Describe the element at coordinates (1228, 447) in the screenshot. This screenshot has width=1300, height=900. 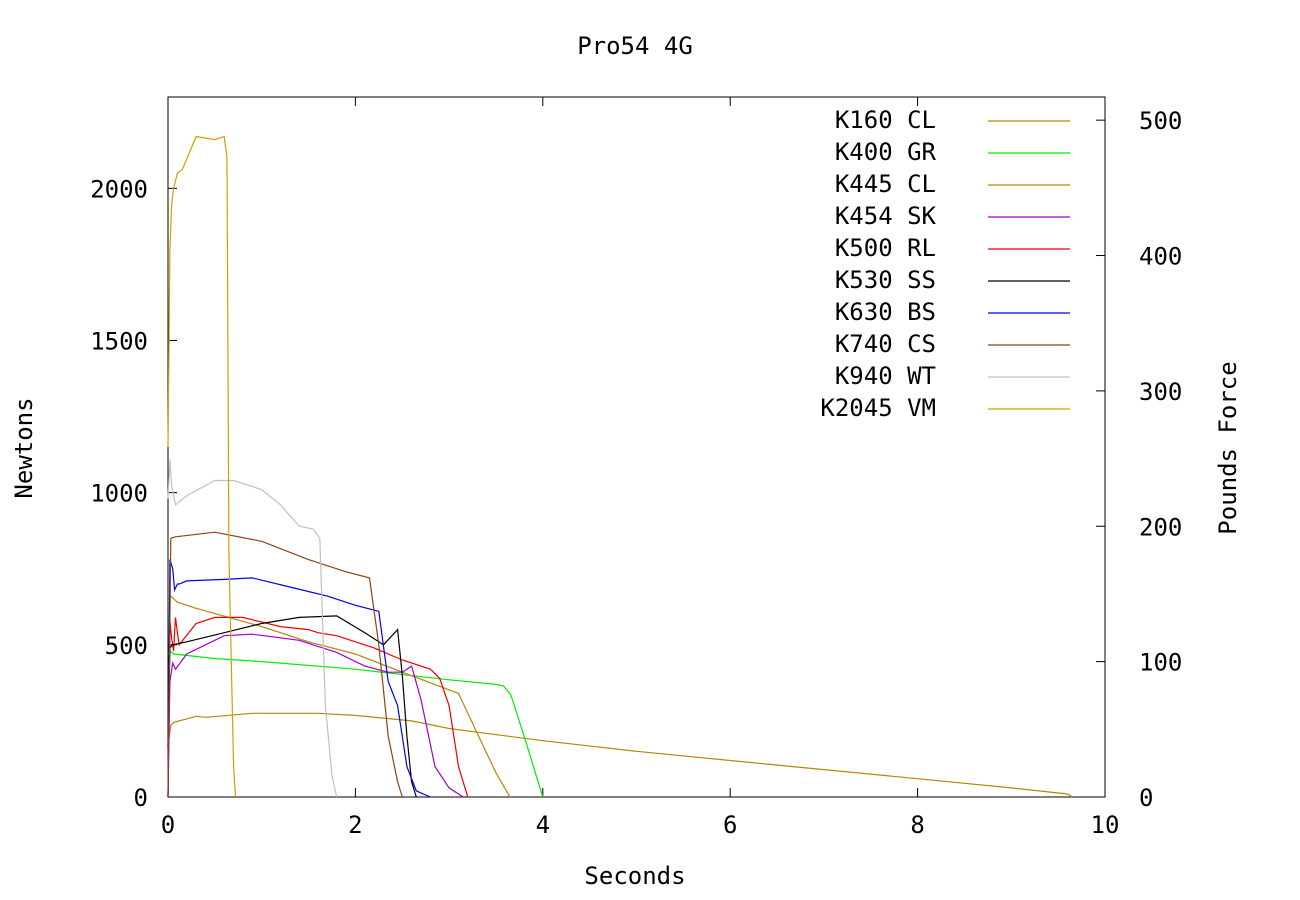
I see `y2-axis-title: Pounds Force` at that location.